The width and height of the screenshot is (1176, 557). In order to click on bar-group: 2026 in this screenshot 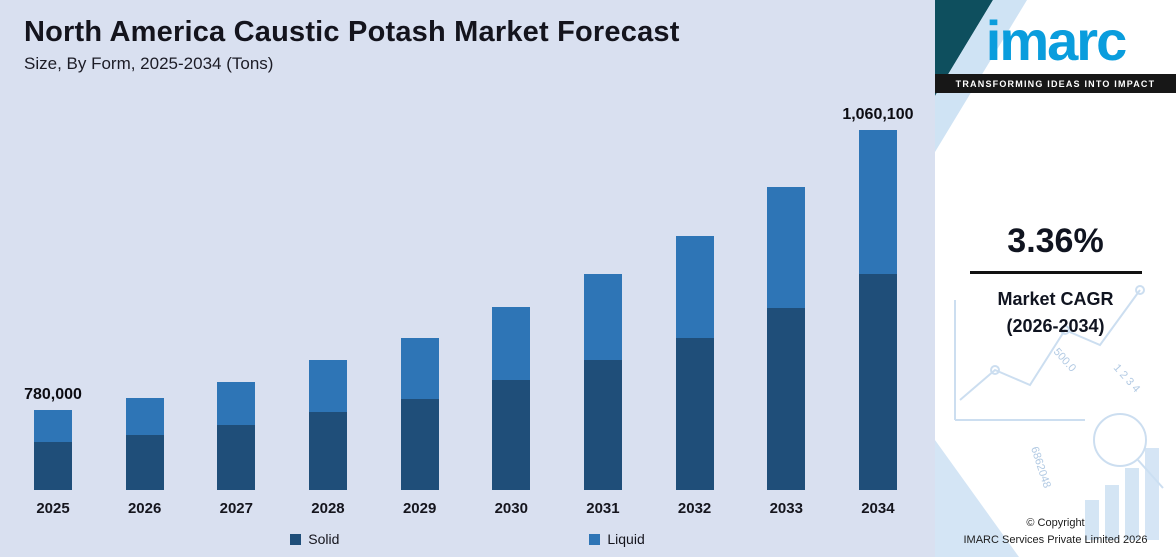, I will do `click(144, 457)`.